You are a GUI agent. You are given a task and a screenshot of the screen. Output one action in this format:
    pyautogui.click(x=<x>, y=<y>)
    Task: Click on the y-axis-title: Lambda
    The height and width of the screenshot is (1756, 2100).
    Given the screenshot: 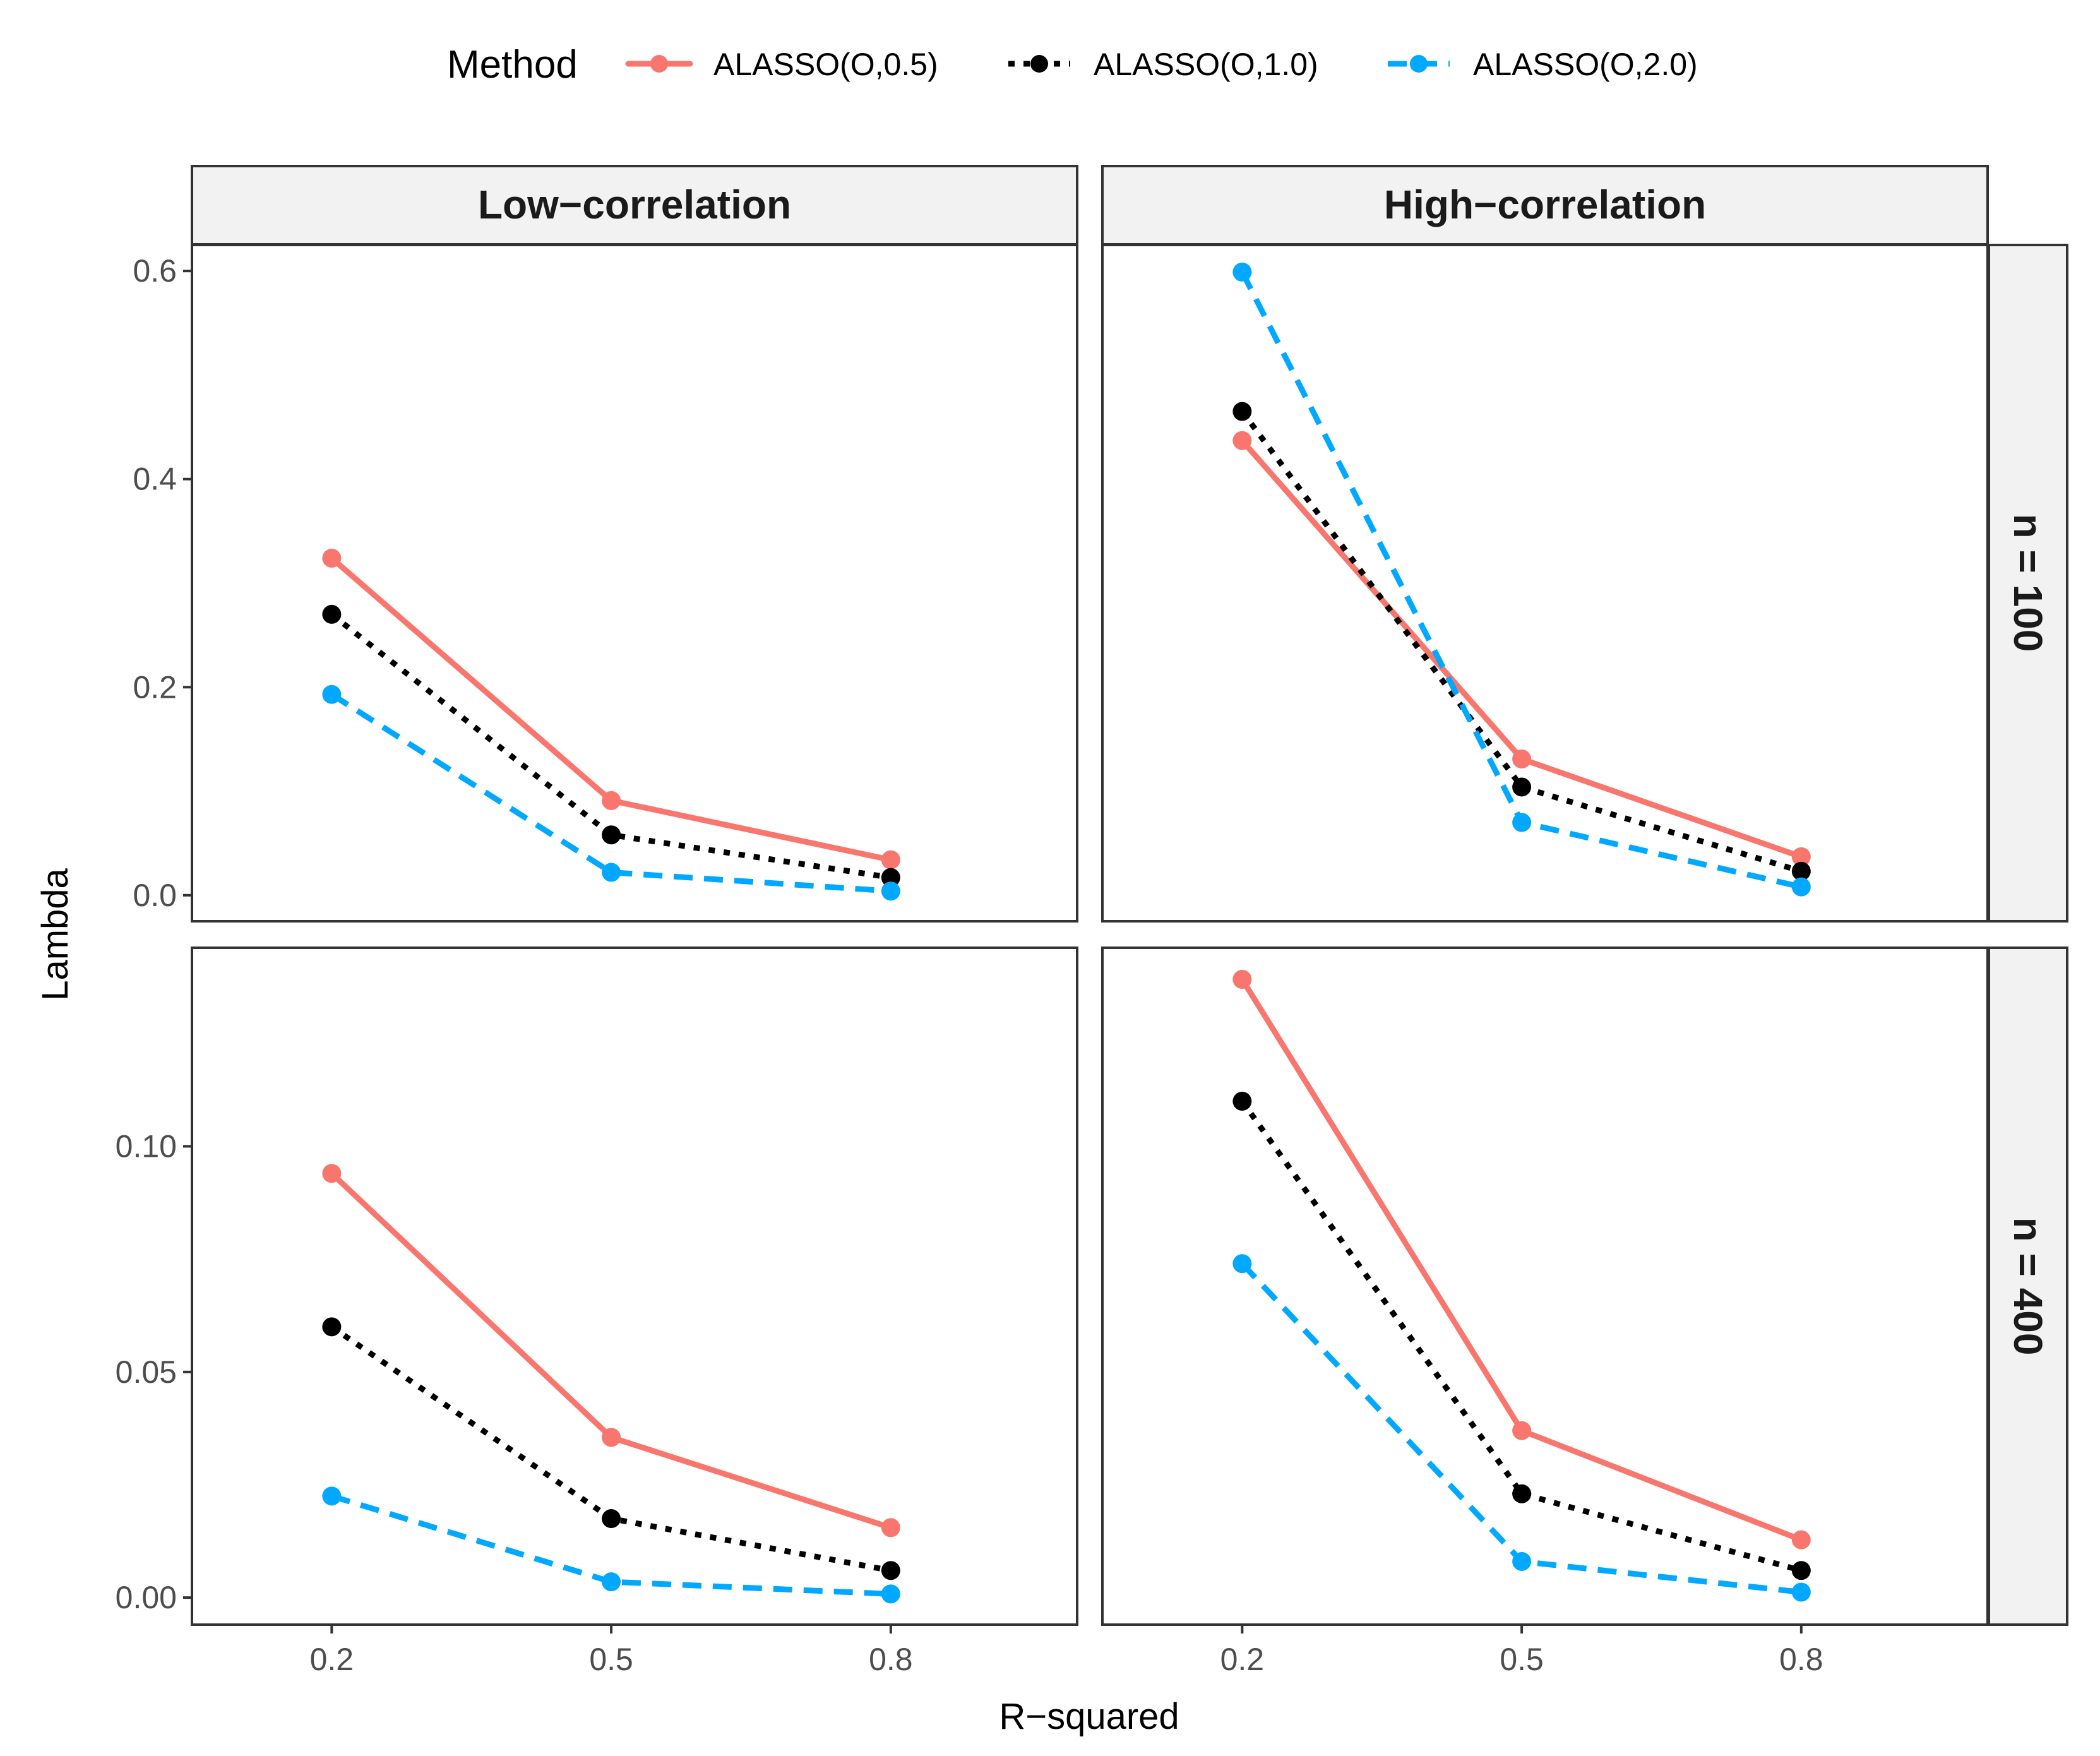 What is the action you would take?
    pyautogui.click(x=55, y=934)
    